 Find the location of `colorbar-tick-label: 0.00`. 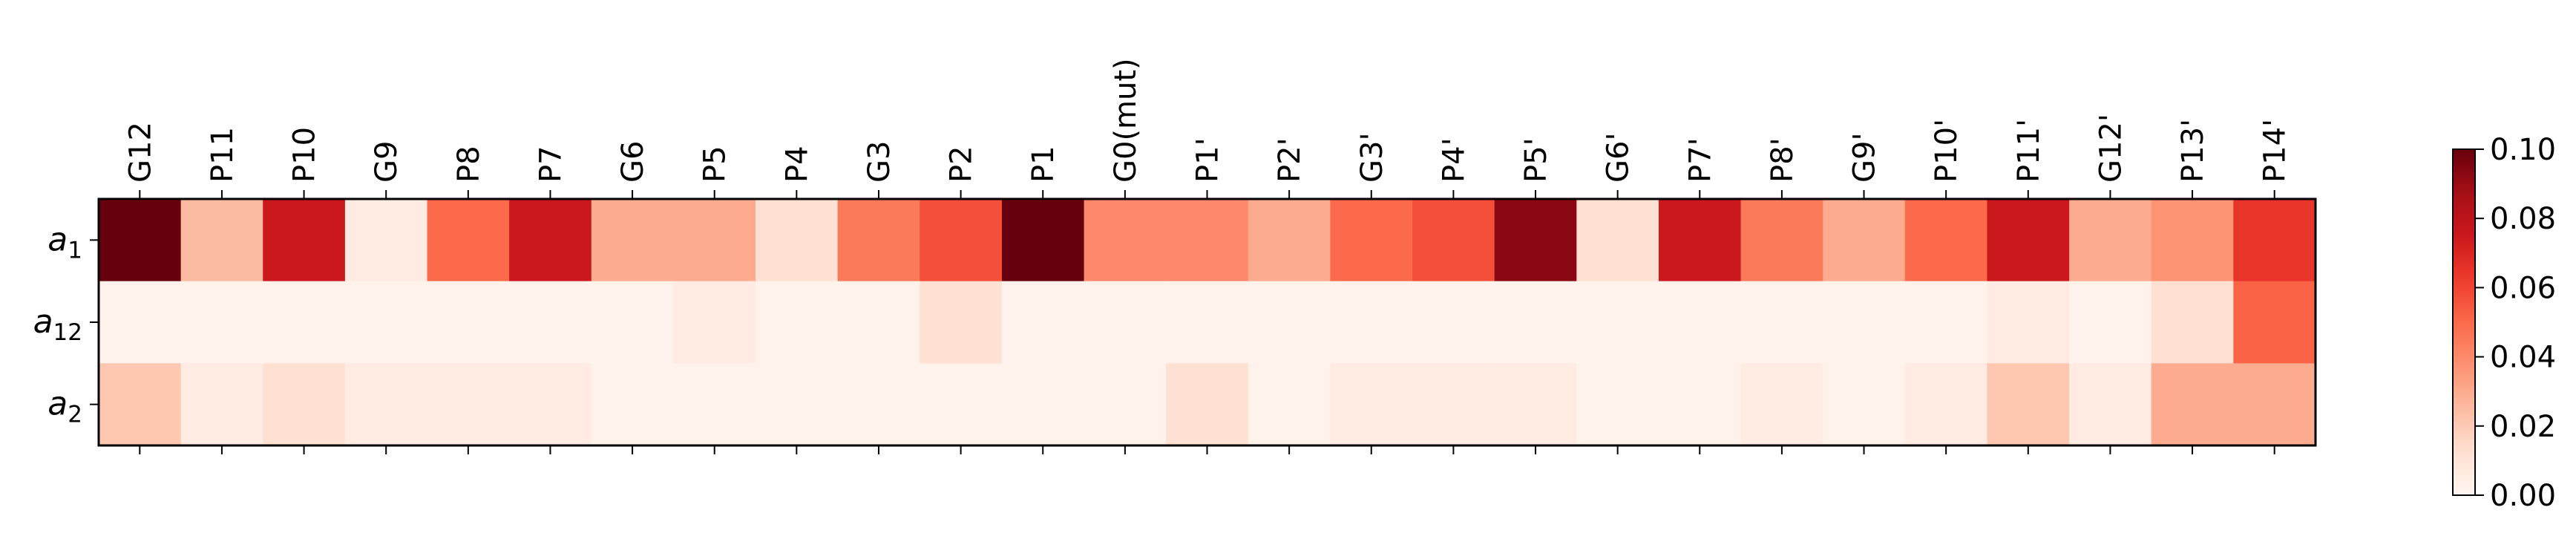

colorbar-tick-label: 0.00 is located at coordinates (2523, 496).